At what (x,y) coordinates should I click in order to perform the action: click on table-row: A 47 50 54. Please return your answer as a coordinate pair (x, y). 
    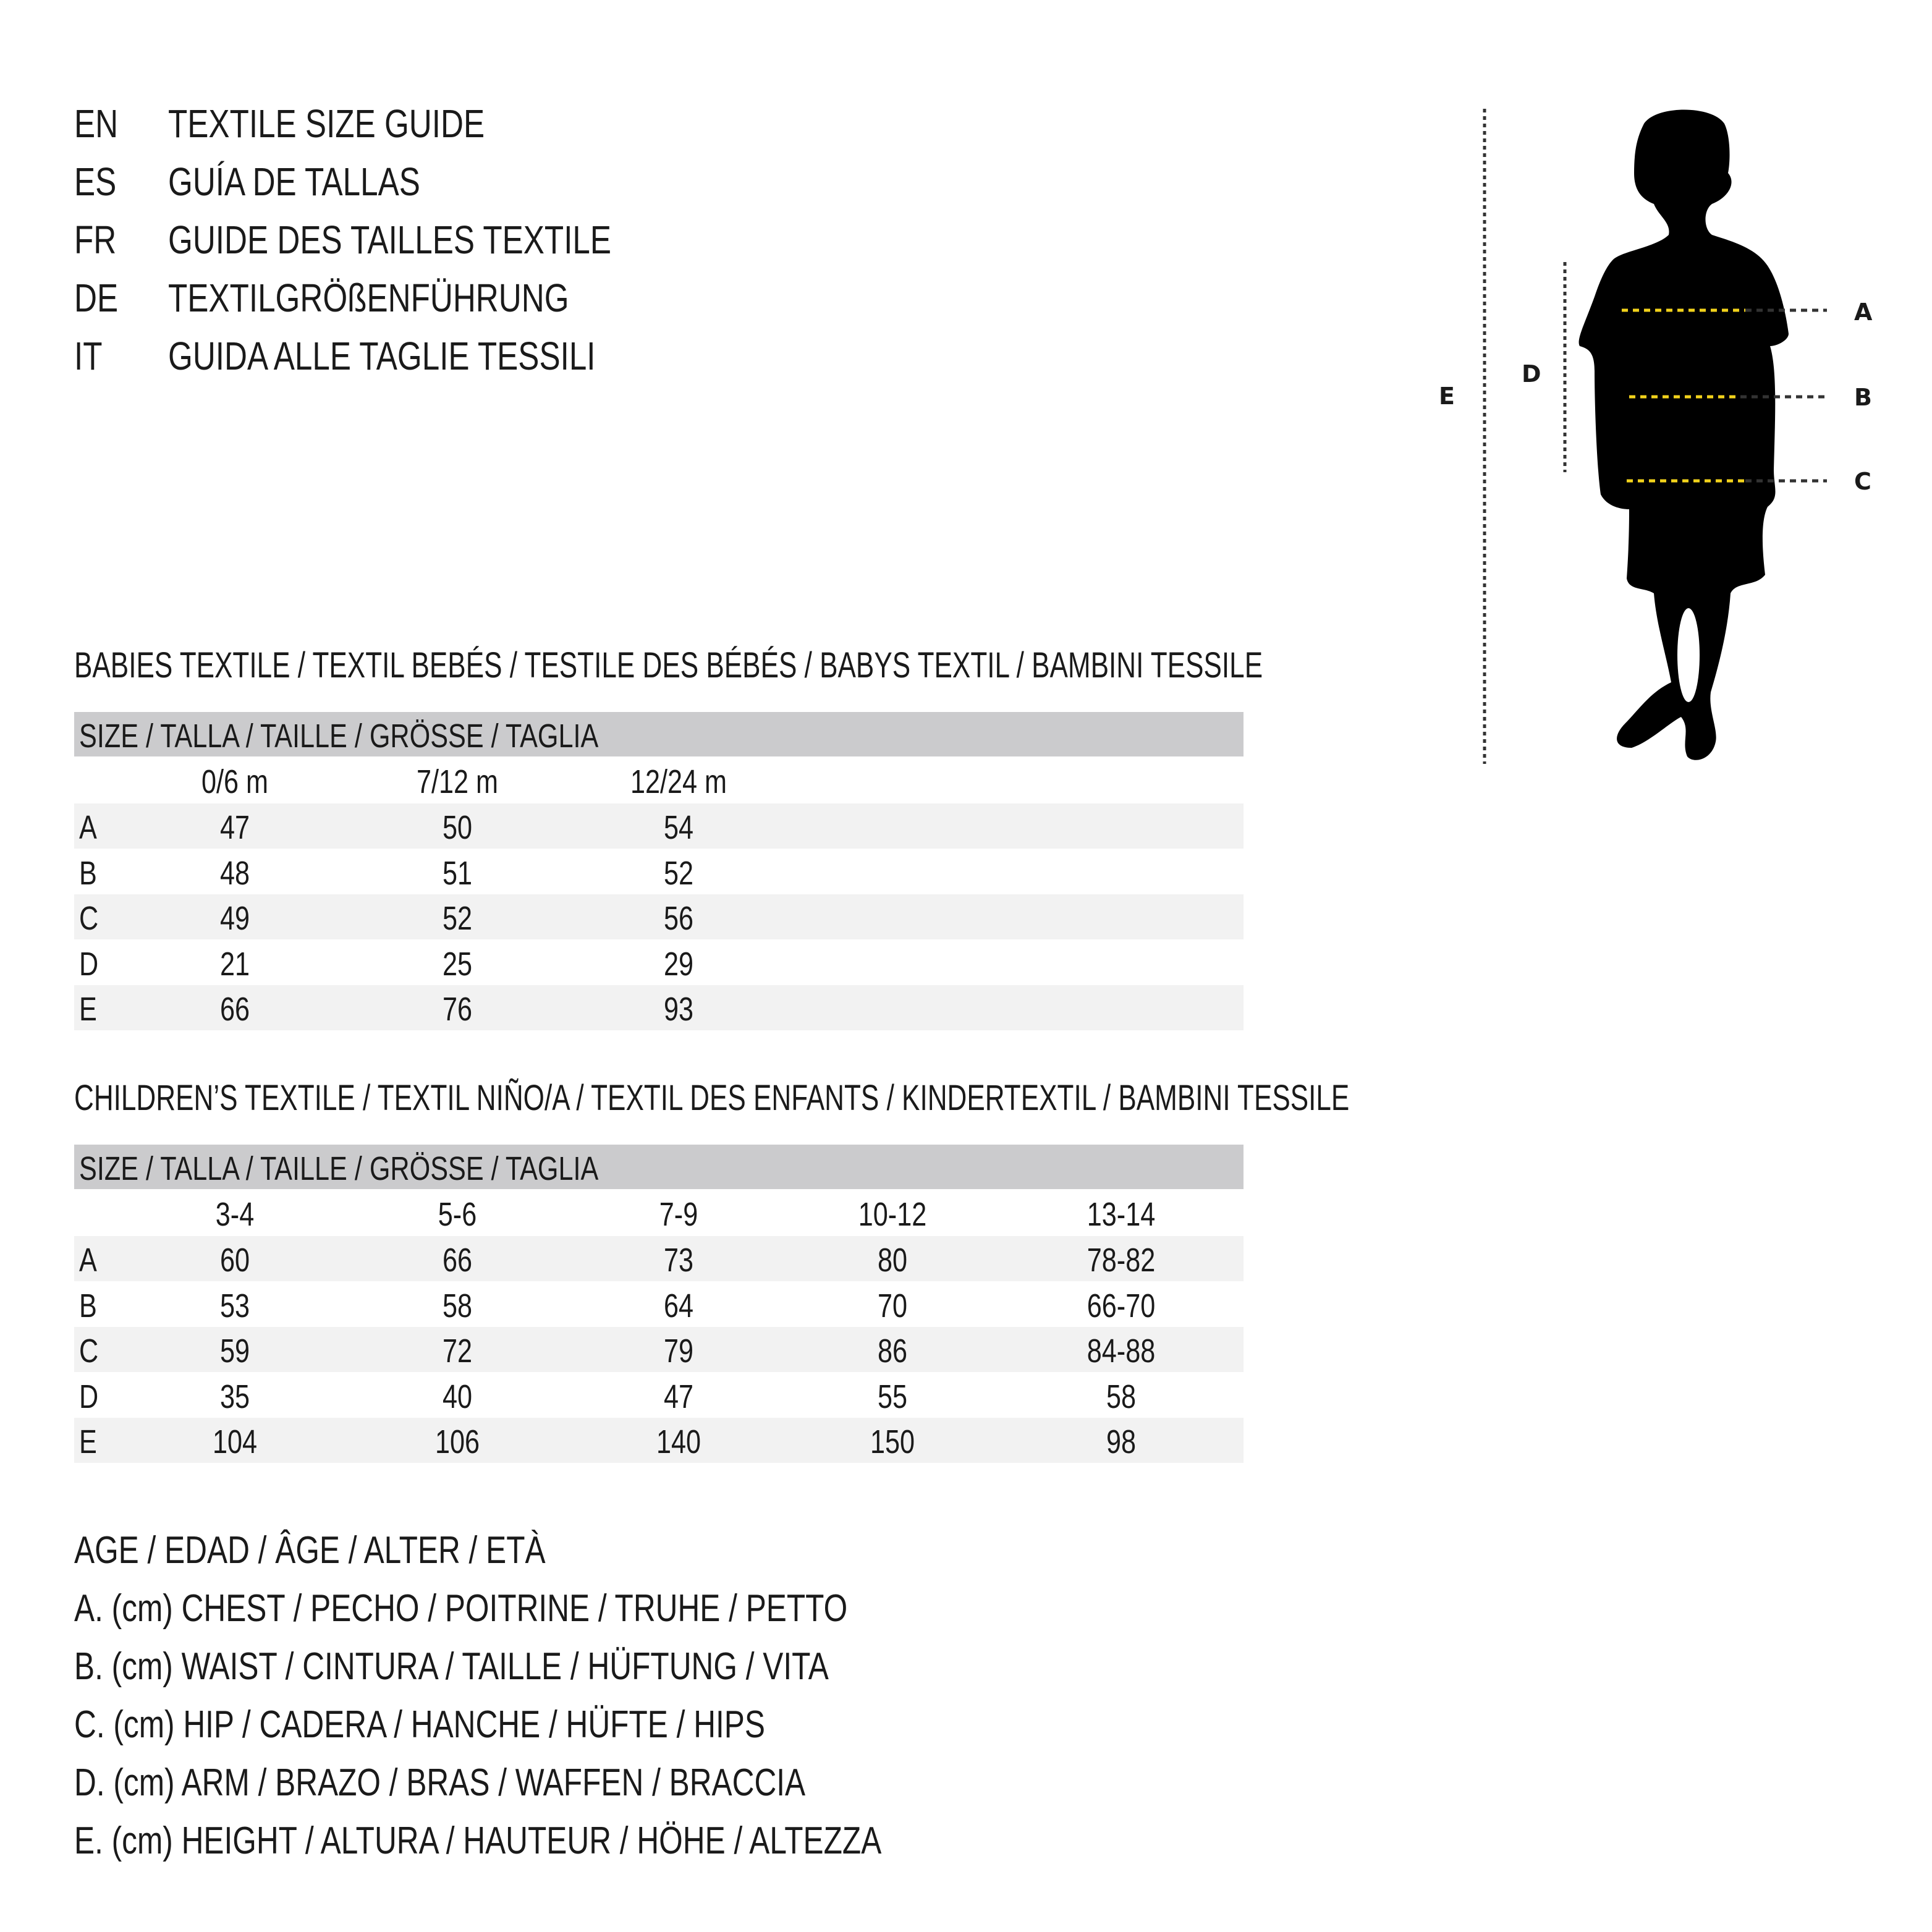
    Looking at the image, I should click on (659, 826).